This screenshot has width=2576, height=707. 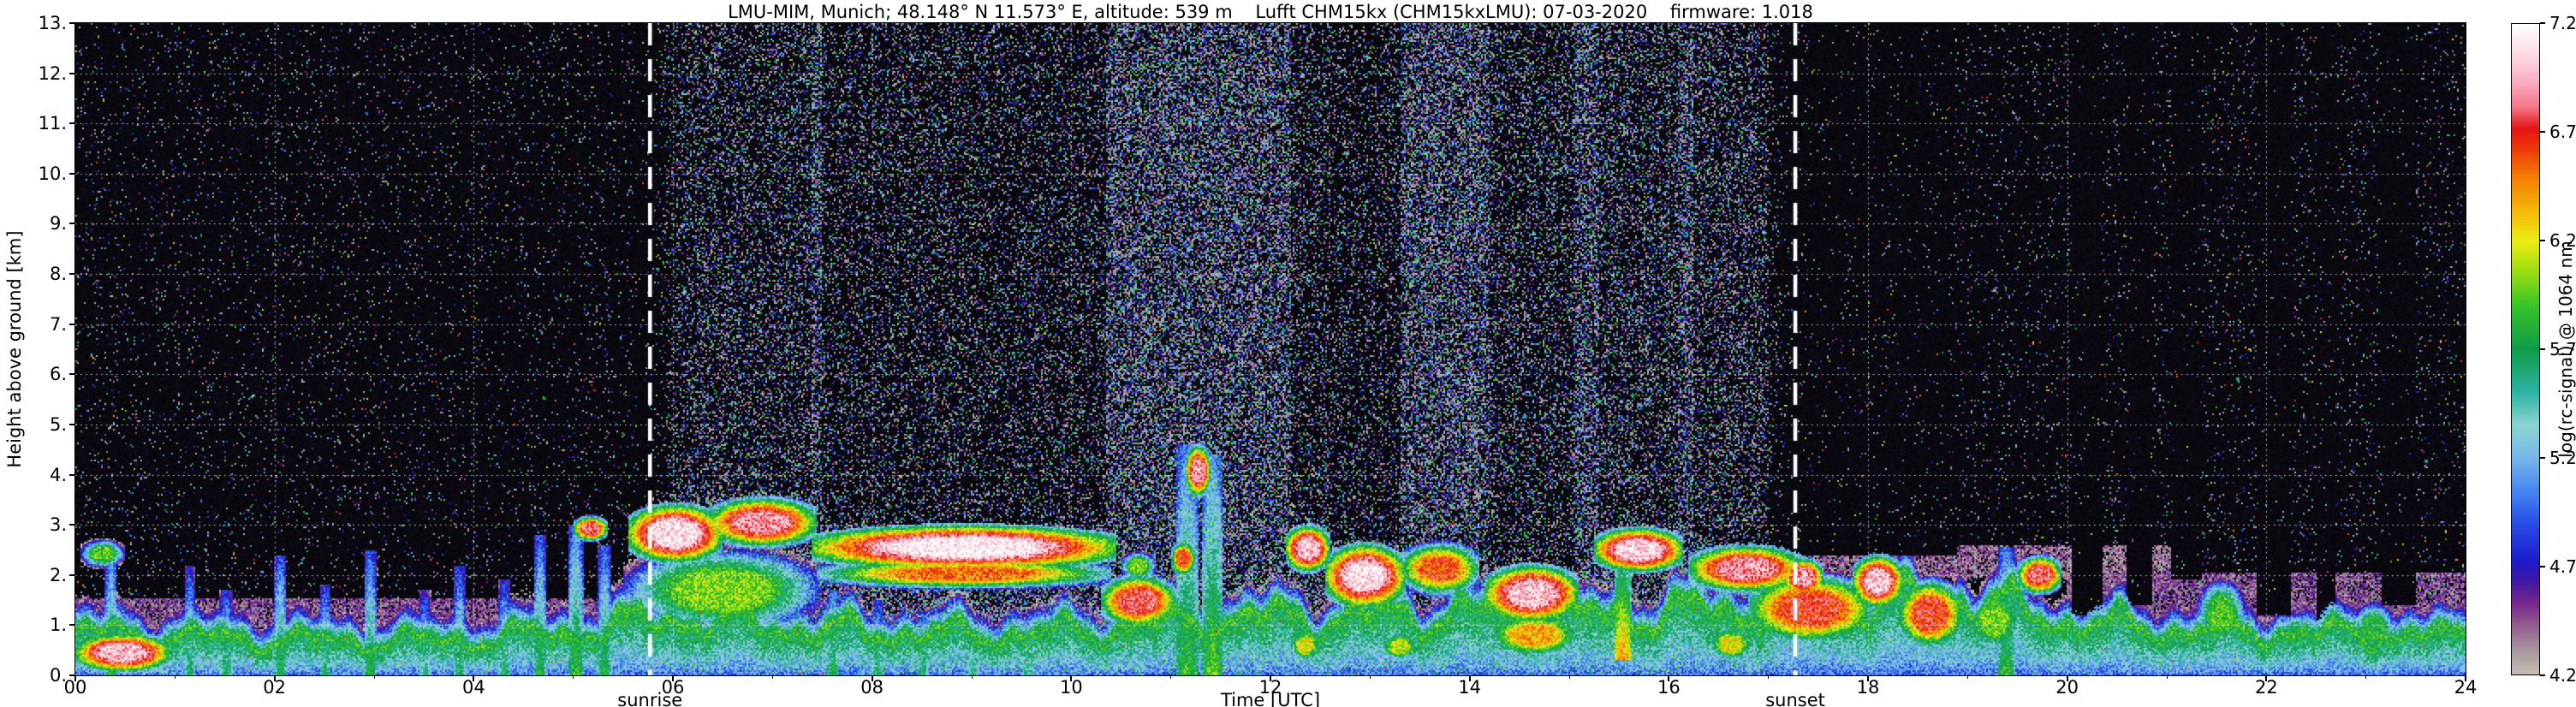 What do you see at coordinates (58, 424) in the screenshot?
I see `y-tick-label: 5.` at bounding box center [58, 424].